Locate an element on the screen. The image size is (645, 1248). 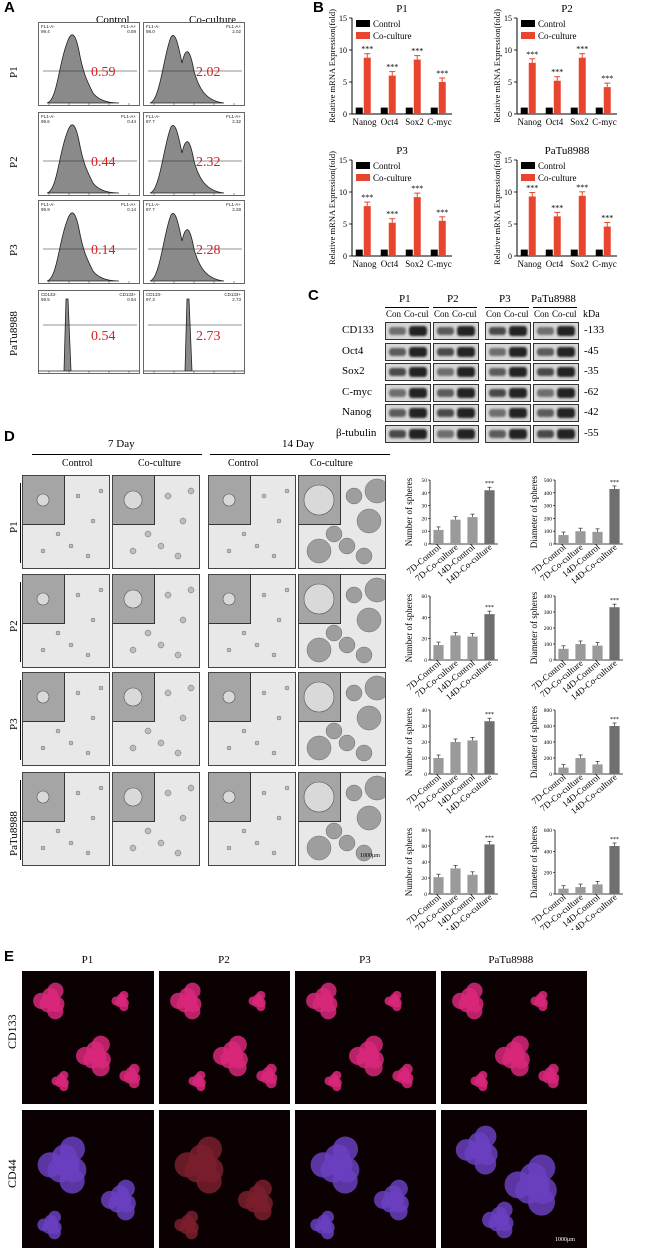
chart-title: P2 is located at coordinates (567, 9).